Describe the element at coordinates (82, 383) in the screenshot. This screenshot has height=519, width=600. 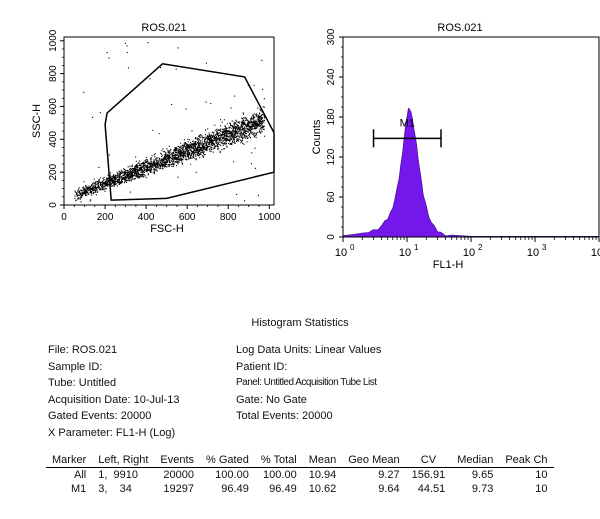
I see `meta-tube: Tube: Untitled` at that location.